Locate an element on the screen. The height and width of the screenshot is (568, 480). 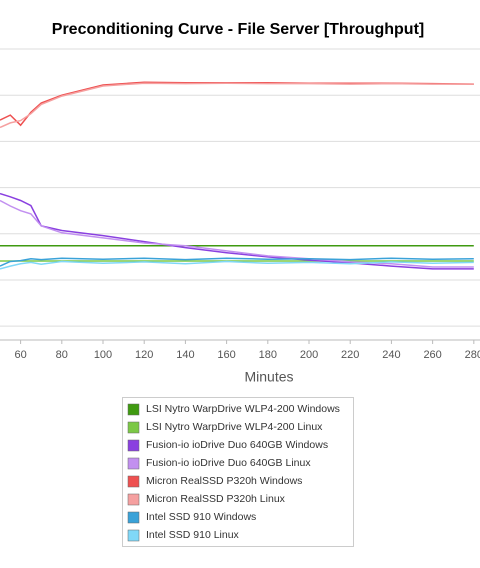
x-tick-label: 220 is located at coordinates (350, 355).